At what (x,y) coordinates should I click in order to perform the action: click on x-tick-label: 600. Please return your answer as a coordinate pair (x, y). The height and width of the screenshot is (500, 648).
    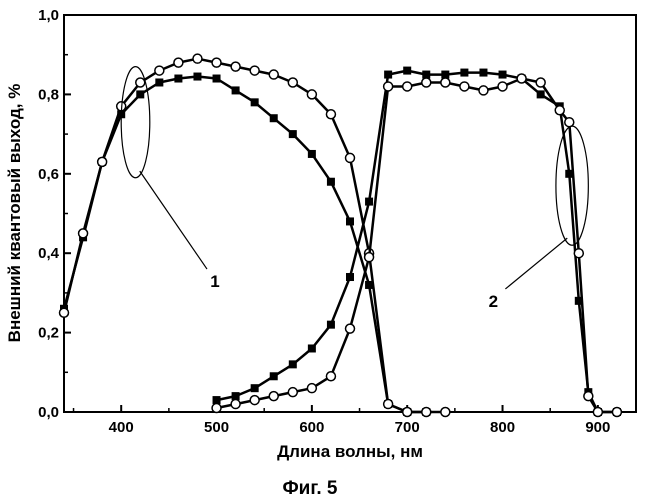
    Looking at the image, I should click on (311, 427).